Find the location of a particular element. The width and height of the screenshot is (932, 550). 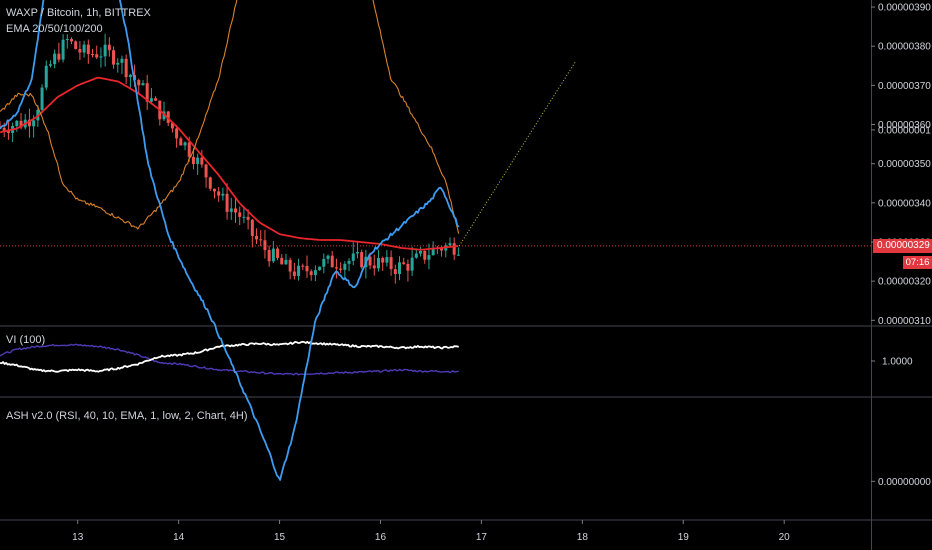

price-axis-tick-label: 0.00000350 is located at coordinates (904, 164).